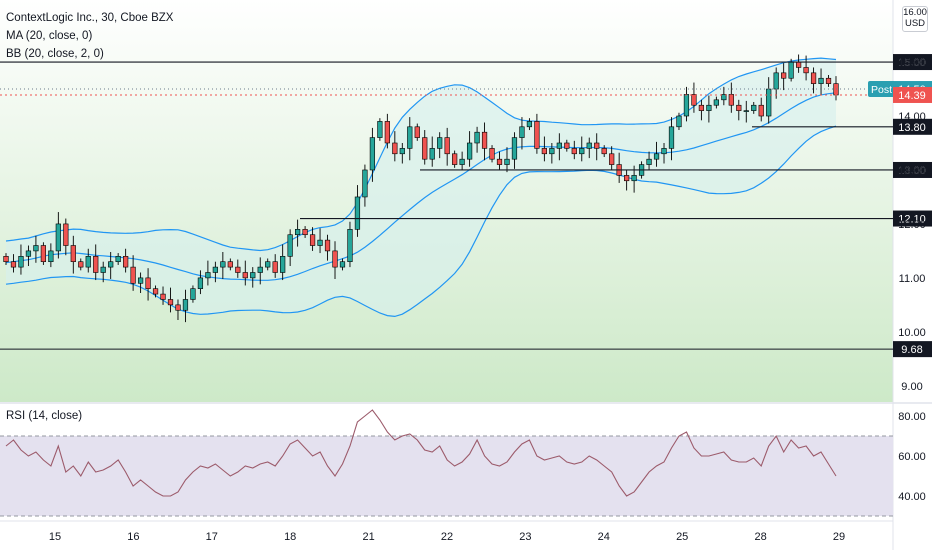 The height and width of the screenshot is (550, 932). I want to click on currency-selector: 16.00 USD, so click(915, 19).